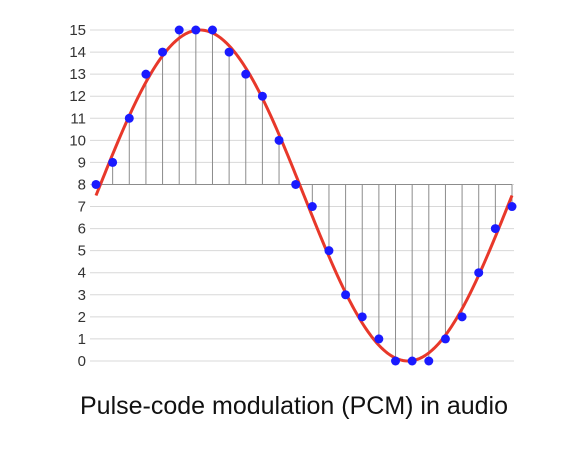  Describe the element at coordinates (82, 273) in the screenshot. I see `y-tick-label: 4` at that location.